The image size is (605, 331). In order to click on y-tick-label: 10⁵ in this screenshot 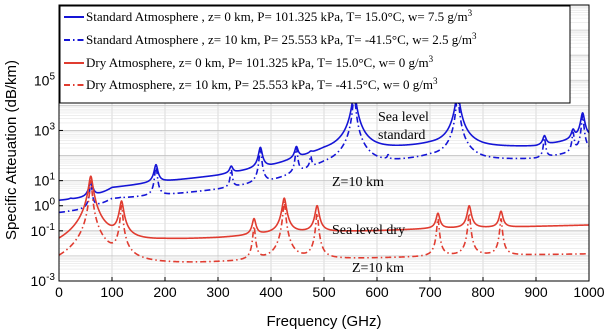, I will do `click(45, 79)`.